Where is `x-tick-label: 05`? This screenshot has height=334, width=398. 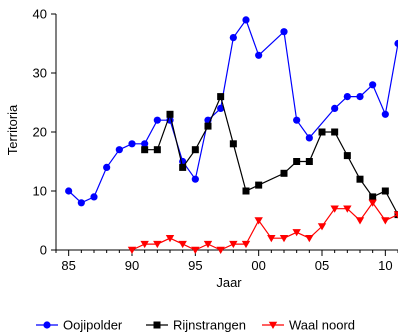
x-tick-label: 05 is located at coordinates (322, 265).